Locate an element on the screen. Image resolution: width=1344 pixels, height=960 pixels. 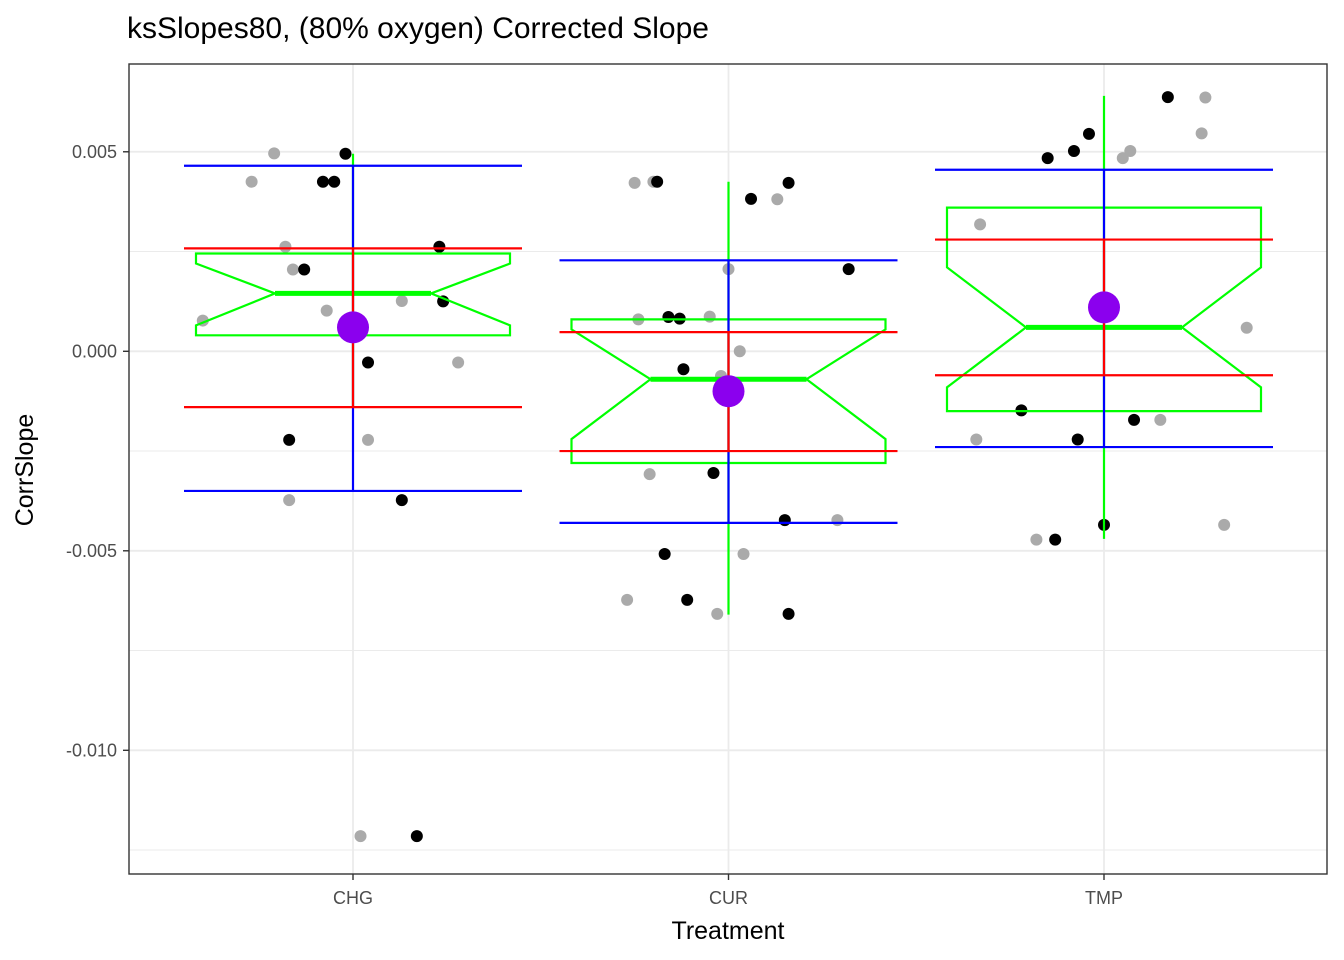
x-tick-label: CHG is located at coordinates (353, 898).